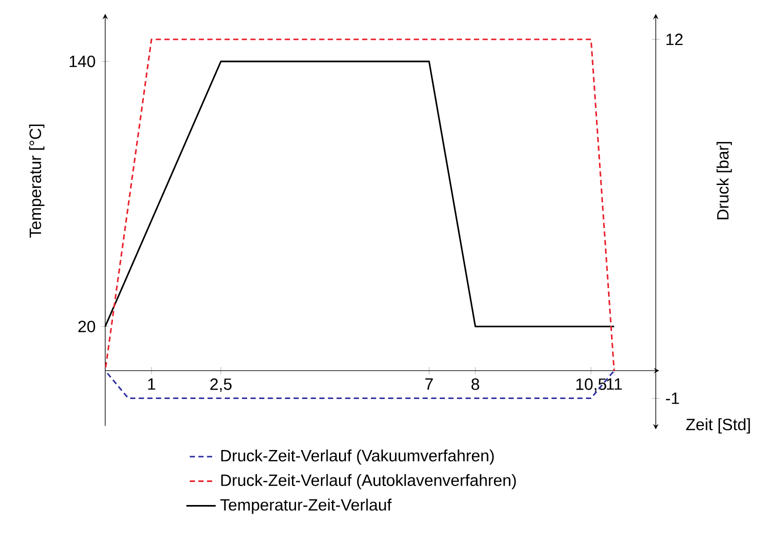 Image resolution: width=783 pixels, height=536 pixels. What do you see at coordinates (36, 181) in the screenshot?
I see `y-axis-title: Temperatur [°C]` at bounding box center [36, 181].